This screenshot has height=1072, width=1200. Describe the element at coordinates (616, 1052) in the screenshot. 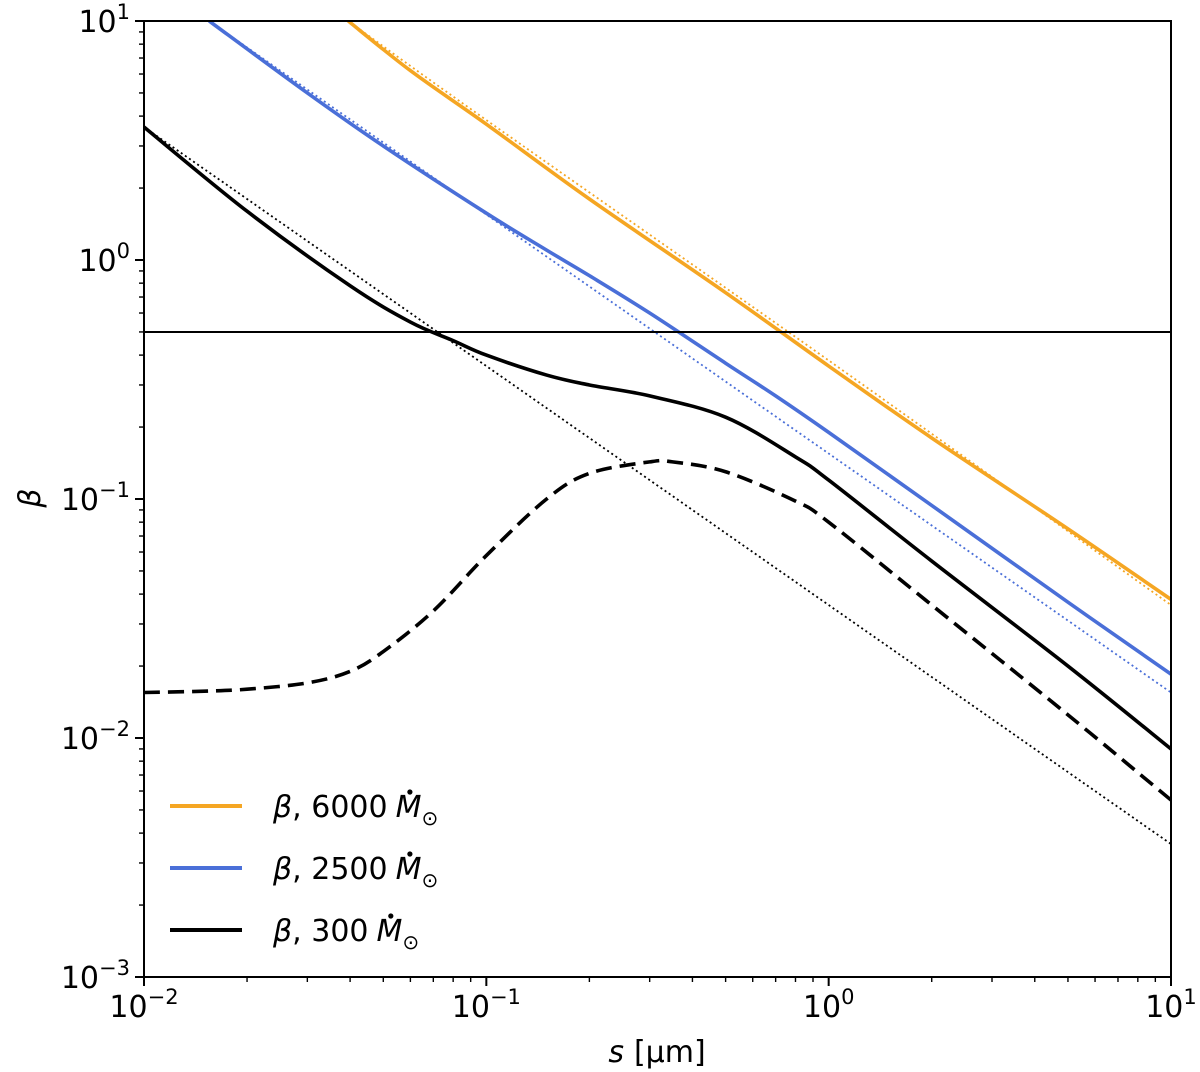

I see `x-axis-symbol: s` at that location.